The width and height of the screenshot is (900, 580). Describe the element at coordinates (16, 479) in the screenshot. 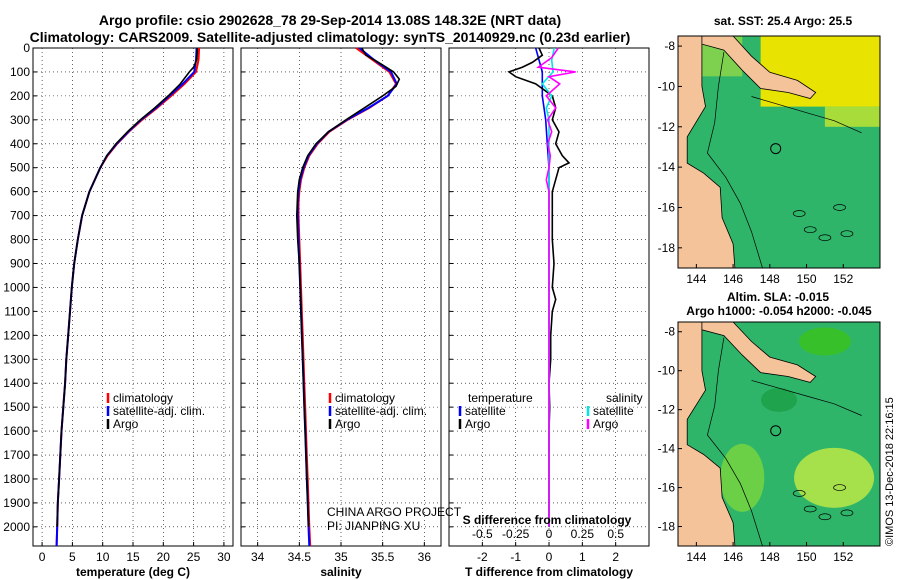

I see `y-tick-label: 1800` at that location.